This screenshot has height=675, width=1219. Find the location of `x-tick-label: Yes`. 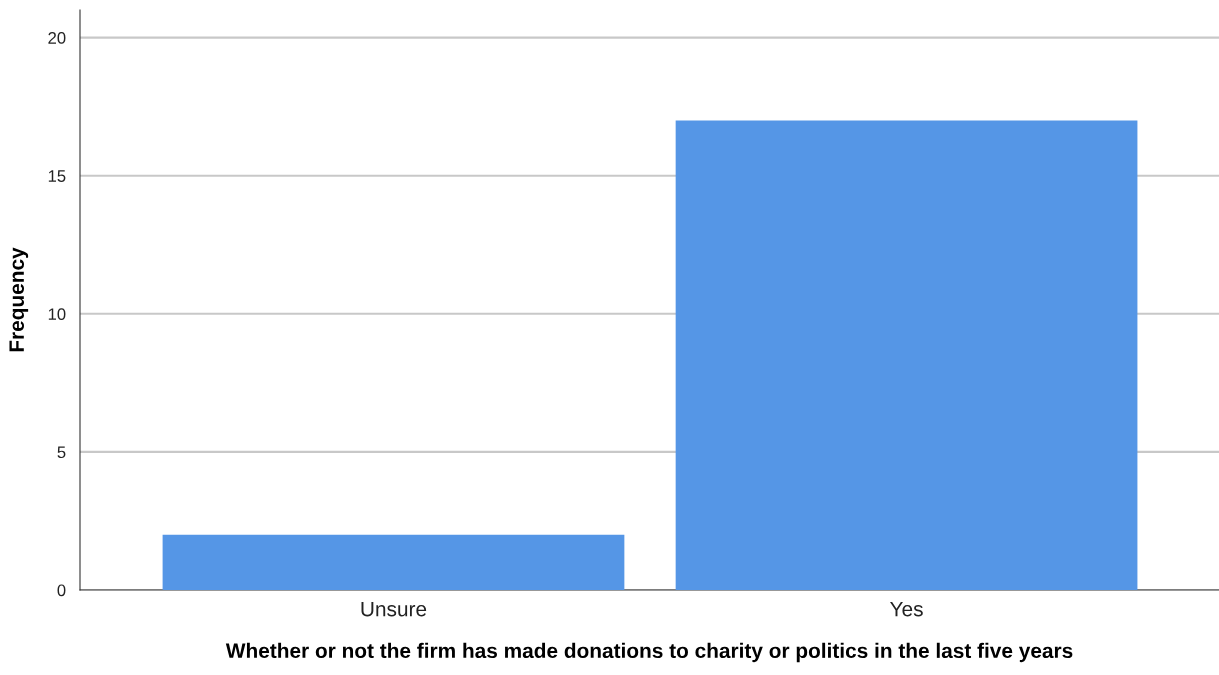

x-tick-label: Yes is located at coordinates (906, 609).